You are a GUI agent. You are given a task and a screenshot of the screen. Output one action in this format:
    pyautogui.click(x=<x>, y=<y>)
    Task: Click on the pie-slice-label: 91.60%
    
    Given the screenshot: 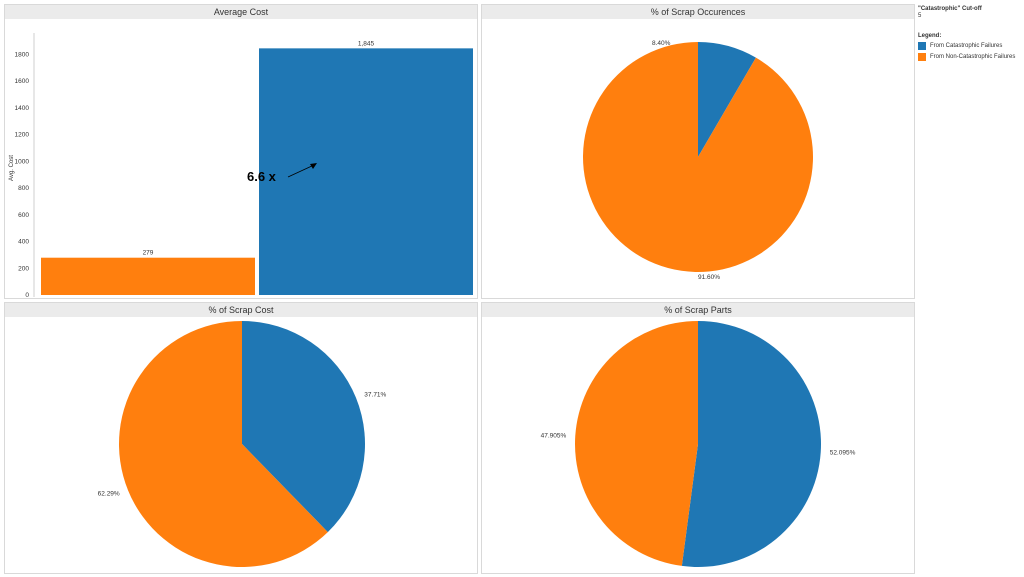 What is the action you would take?
    pyautogui.click(x=709, y=277)
    